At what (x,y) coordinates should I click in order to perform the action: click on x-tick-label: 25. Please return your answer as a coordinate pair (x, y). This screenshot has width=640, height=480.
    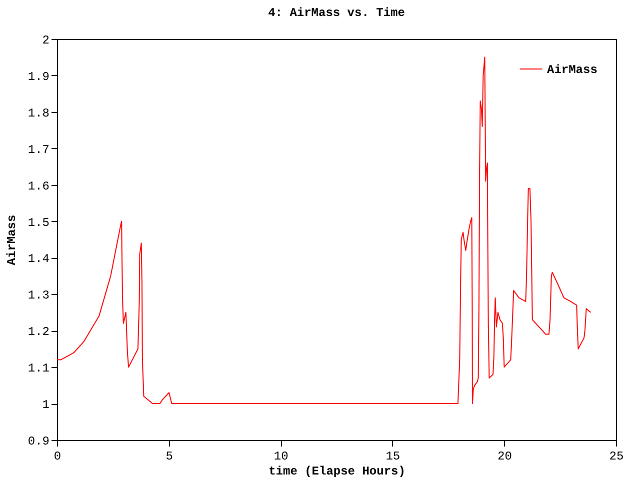
    Looking at the image, I should click on (616, 457).